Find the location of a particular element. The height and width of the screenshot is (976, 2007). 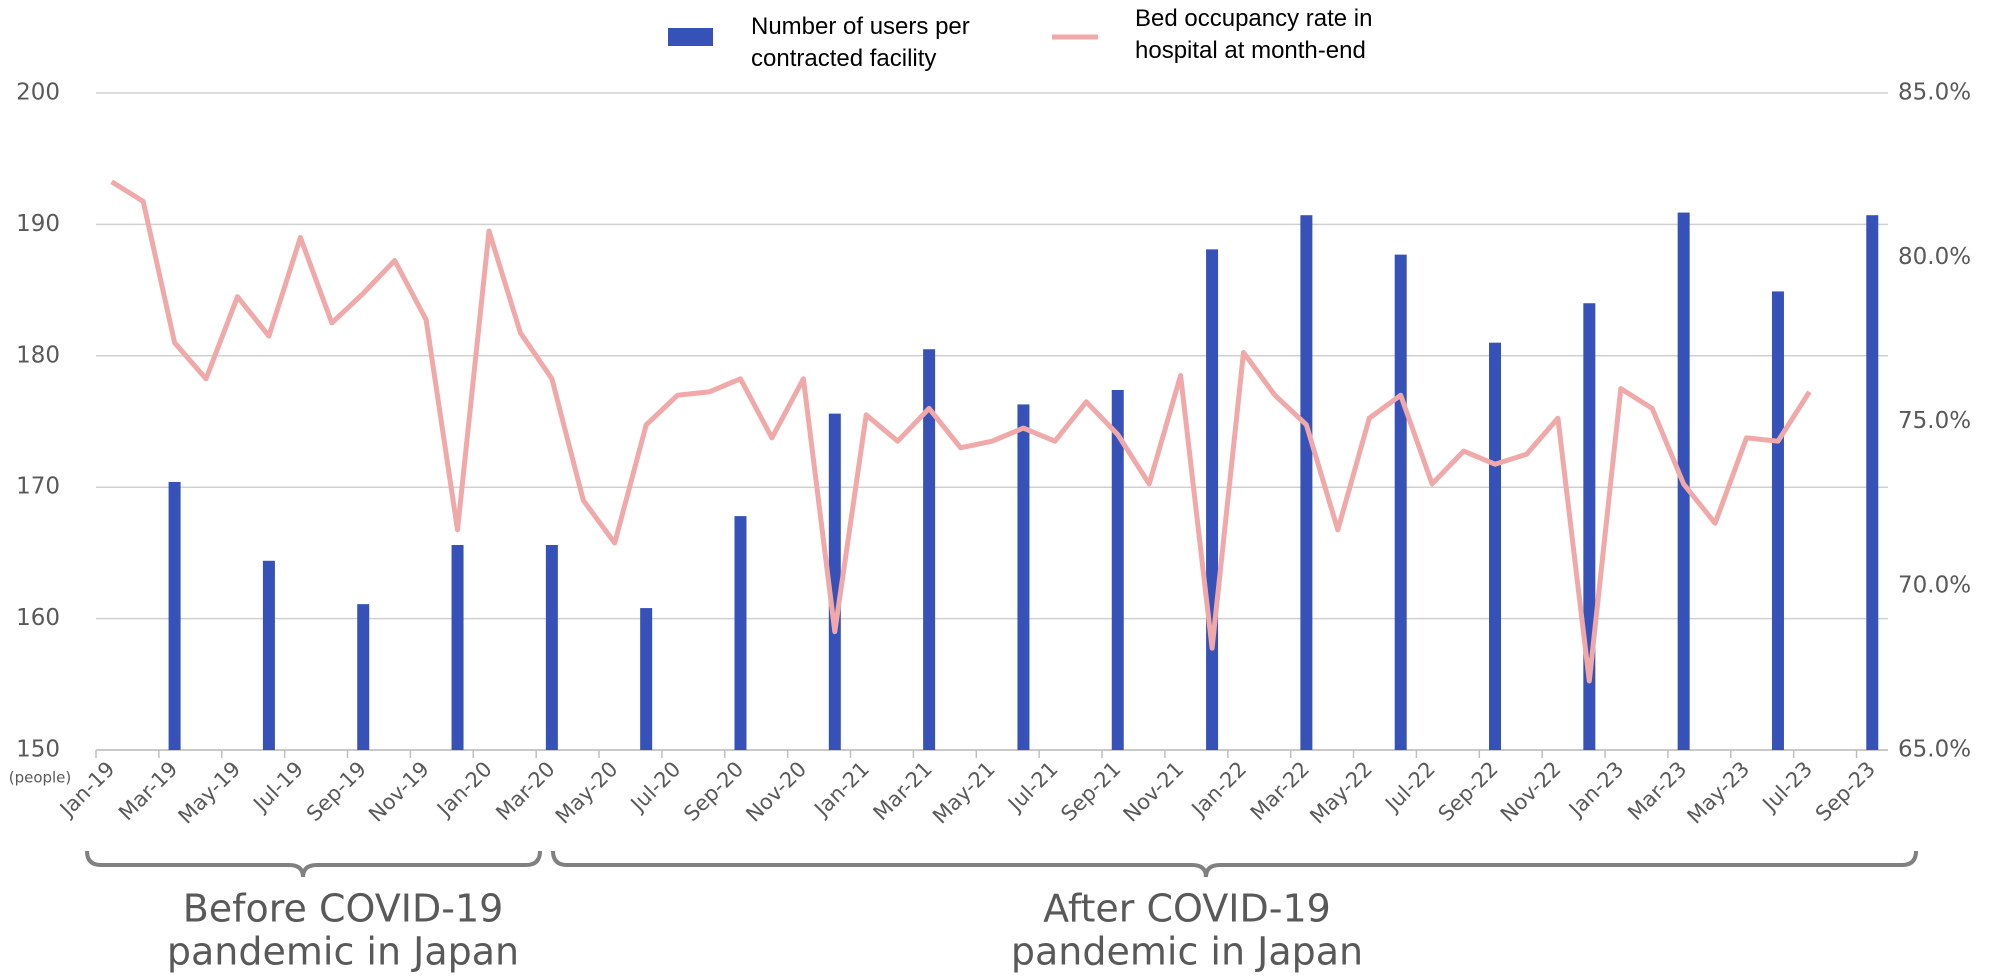

y2-tick-label: 80.0% is located at coordinates (1934, 257).